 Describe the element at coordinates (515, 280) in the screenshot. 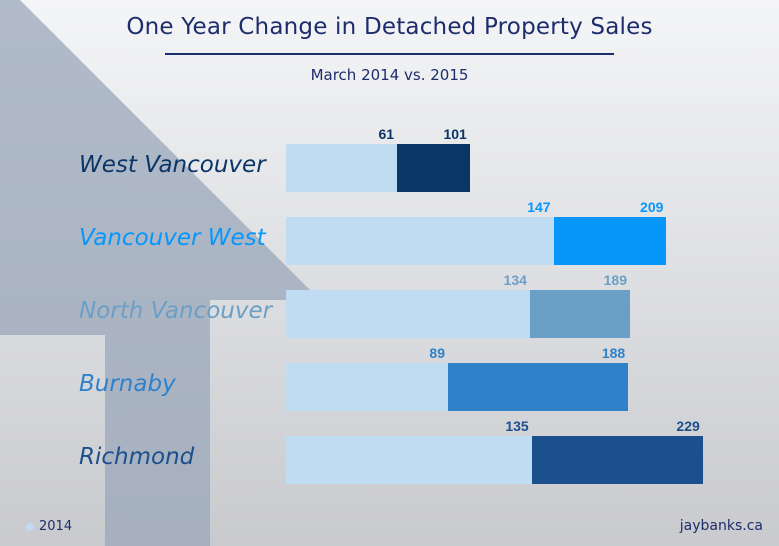

I see `value-label-2014-north-vancouver: 134` at that location.